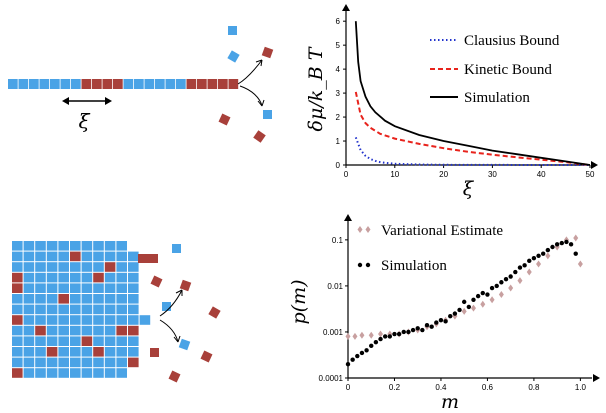 This screenshot has width=606, height=413. Describe the element at coordinates (316, 88) in the screenshot. I see `y-axis-label: δμ/k_B T` at that location.